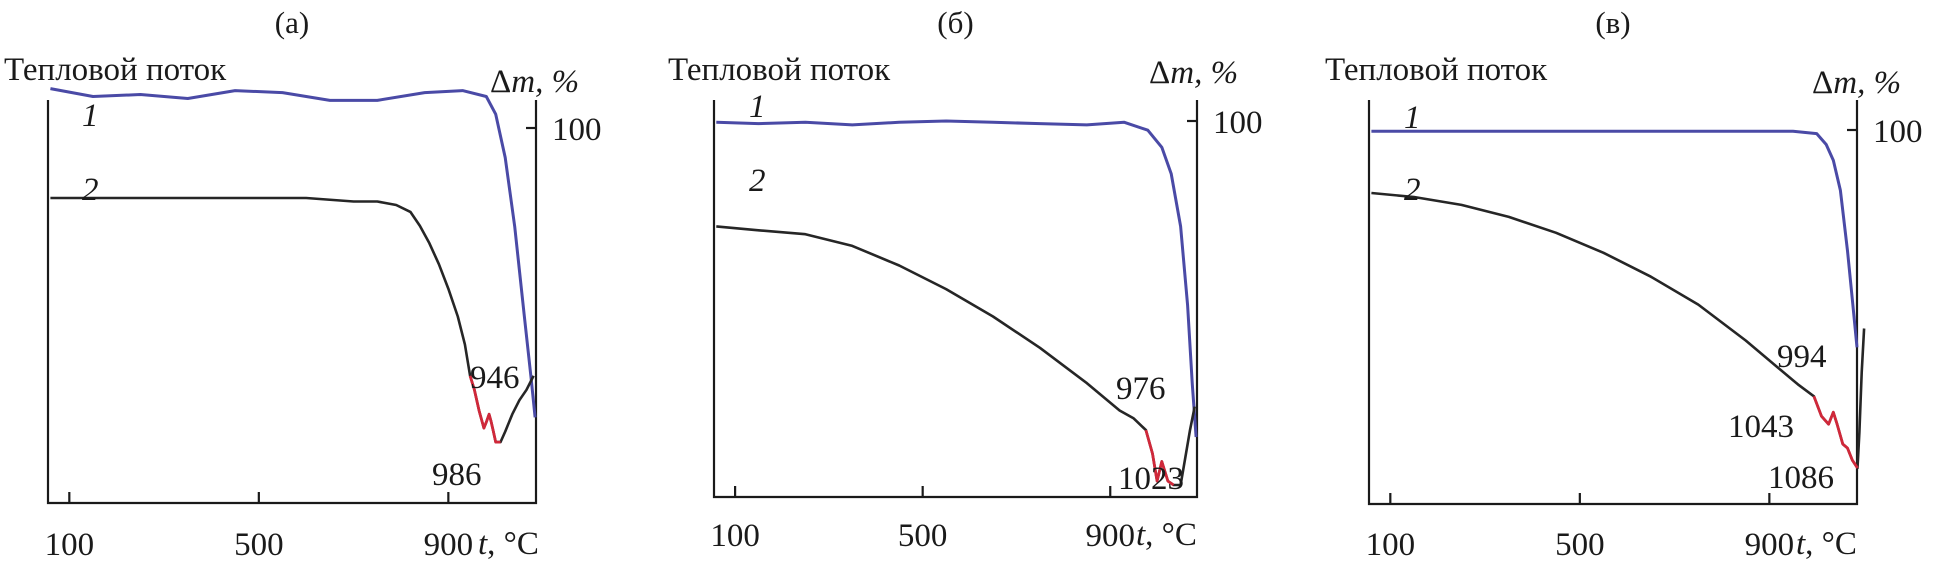 The width and height of the screenshot is (1935, 567). What do you see at coordinates (457, 475) in the screenshot?
I see `peak-label: 986` at bounding box center [457, 475].